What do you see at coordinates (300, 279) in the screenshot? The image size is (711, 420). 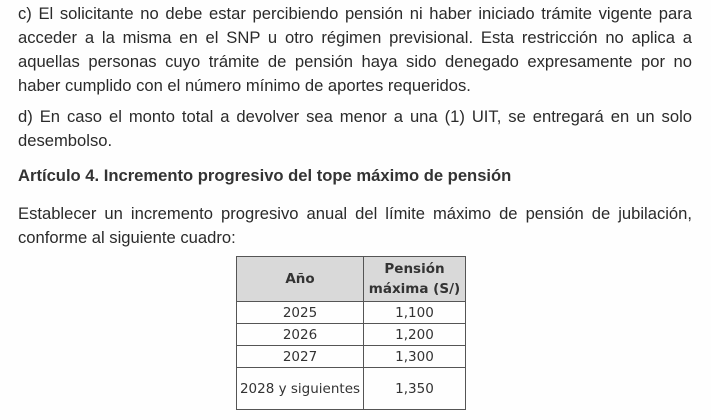 I see `header-year: Año` at bounding box center [300, 279].